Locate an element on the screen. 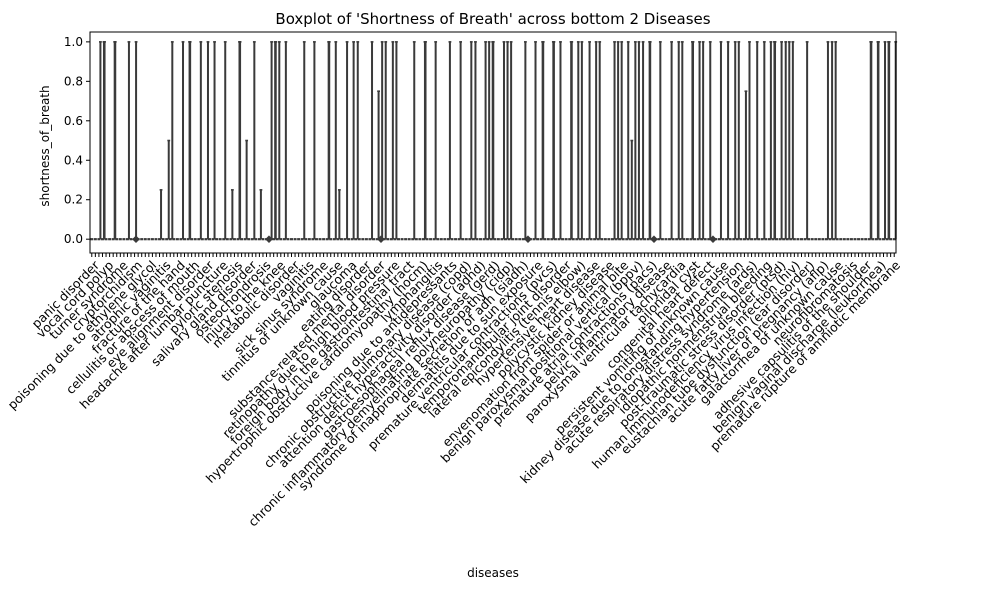 The height and width of the screenshot is (590, 988). y-tick-label: 0.6 is located at coordinates (73, 121).